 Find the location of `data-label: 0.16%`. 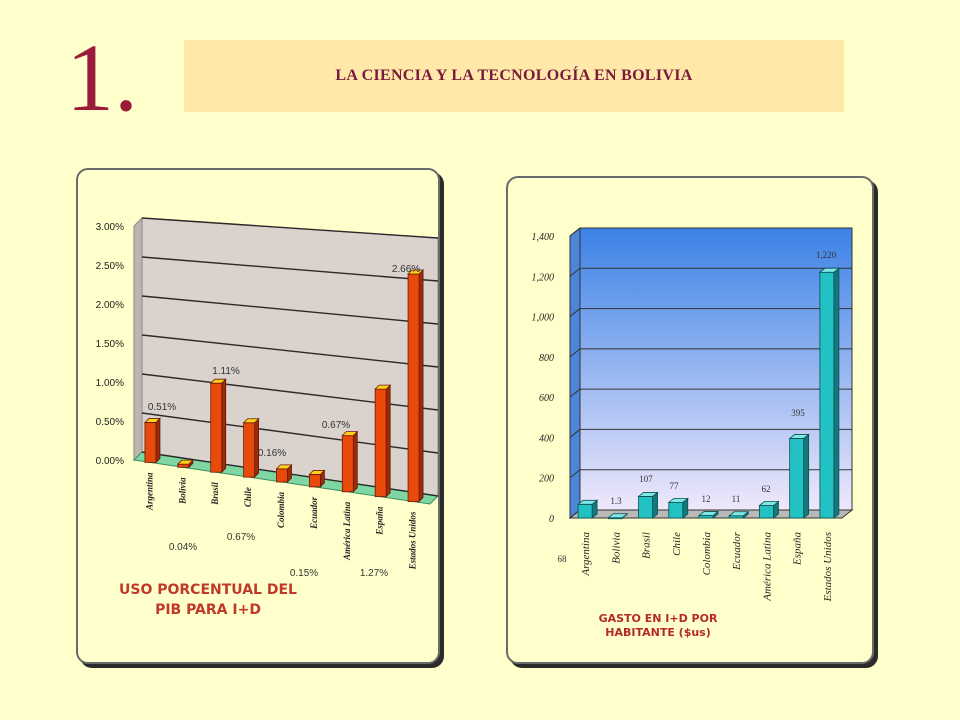

data-label: 0.16% is located at coordinates (272, 453).